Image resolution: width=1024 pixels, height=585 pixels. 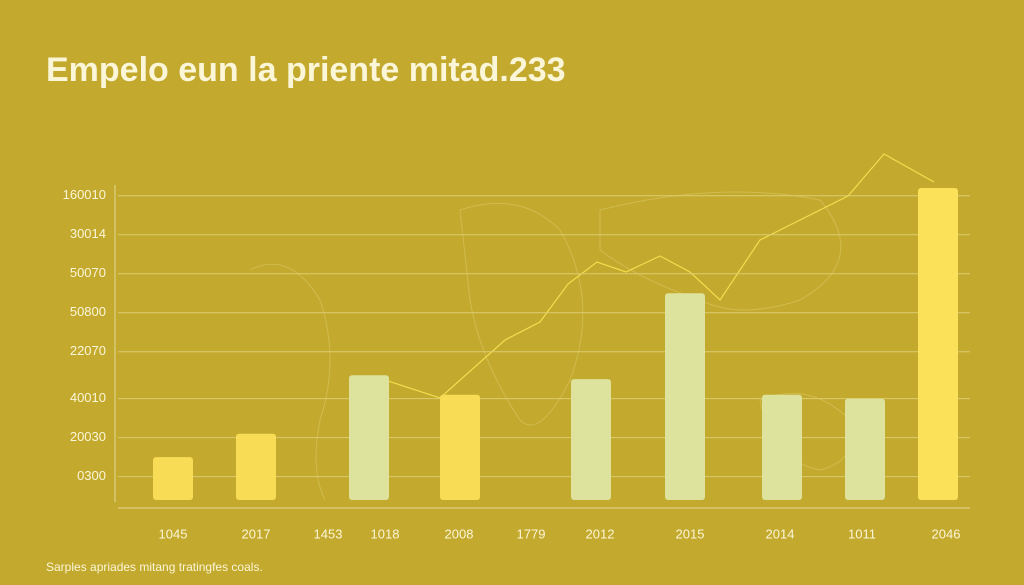 I want to click on y-tick-label: 40010, so click(x=88, y=397).